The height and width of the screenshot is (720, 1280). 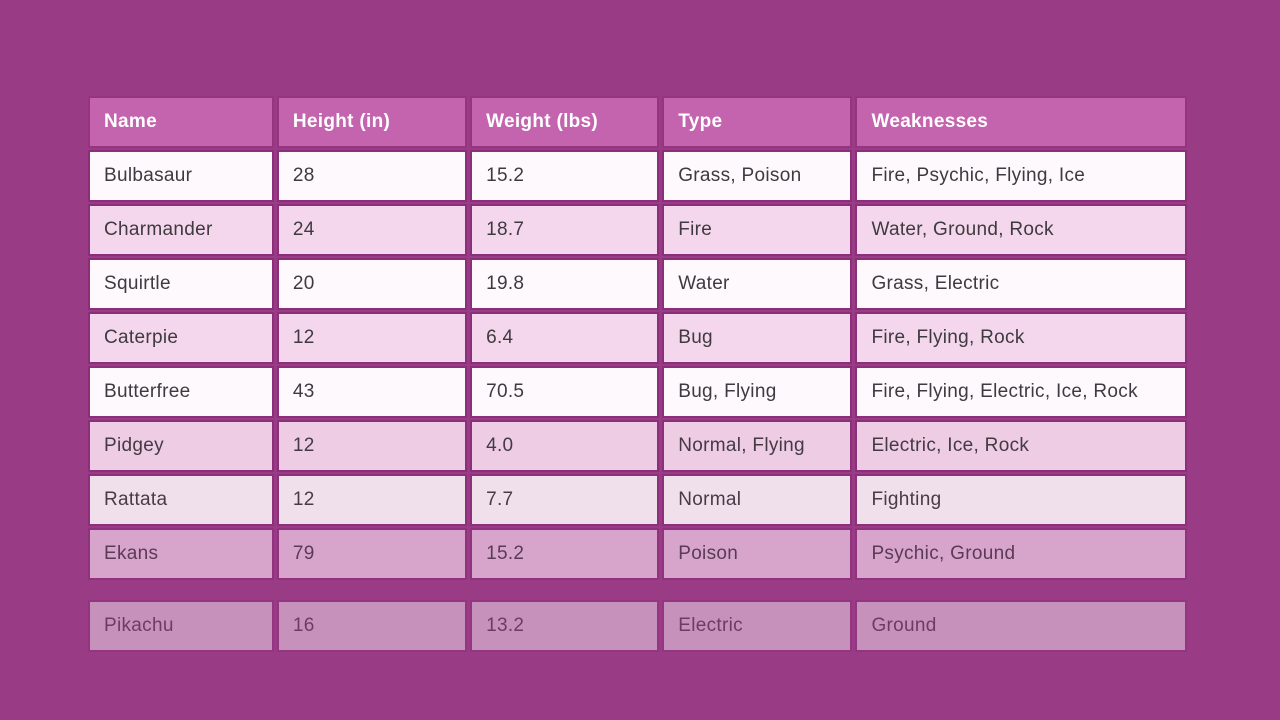 I want to click on cell-name: Rattata, so click(x=181, y=500).